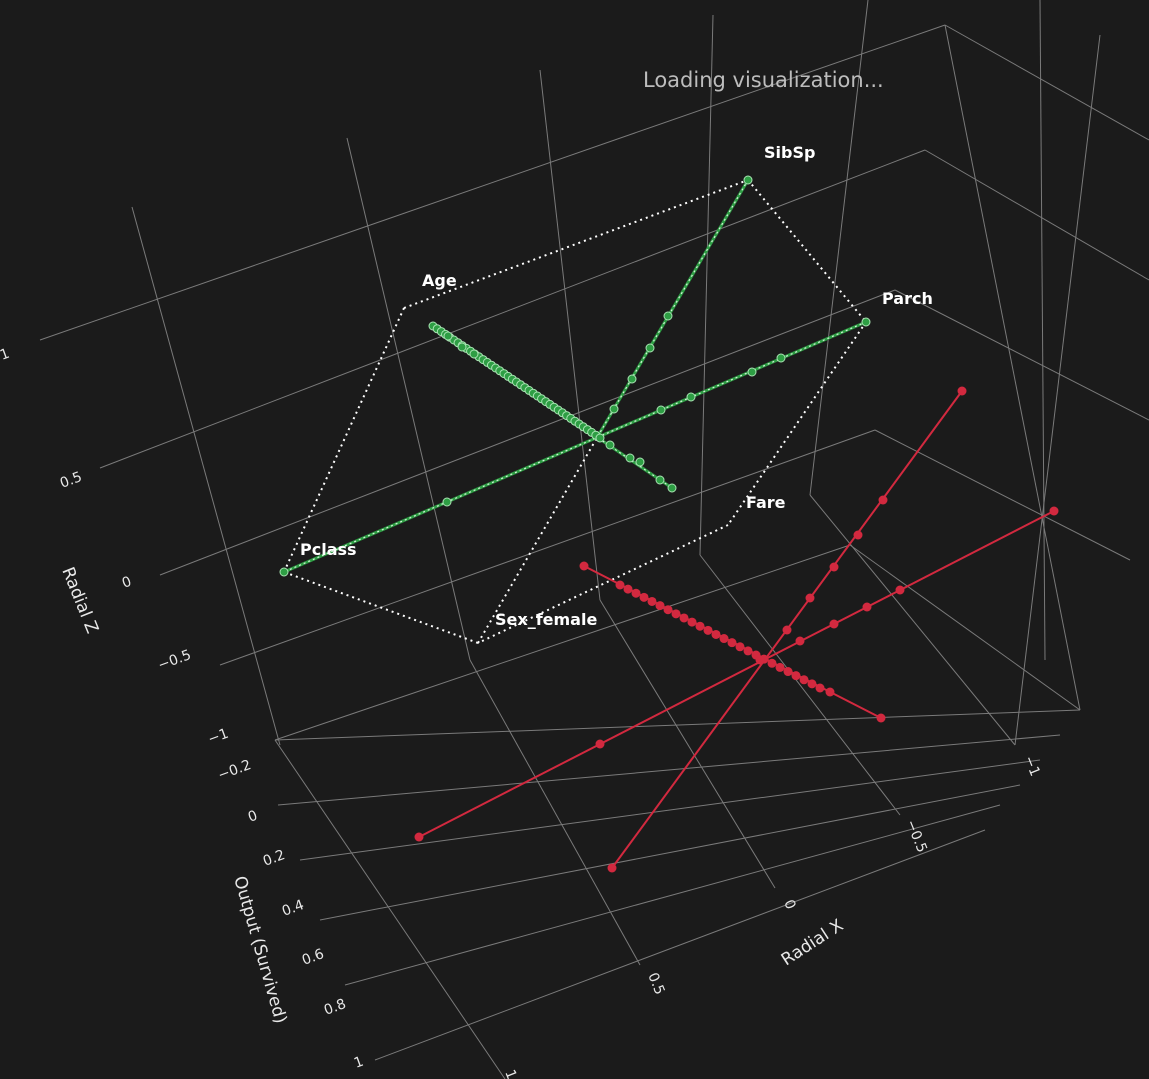  I want to click on x-tick: 0, so click(789, 905).